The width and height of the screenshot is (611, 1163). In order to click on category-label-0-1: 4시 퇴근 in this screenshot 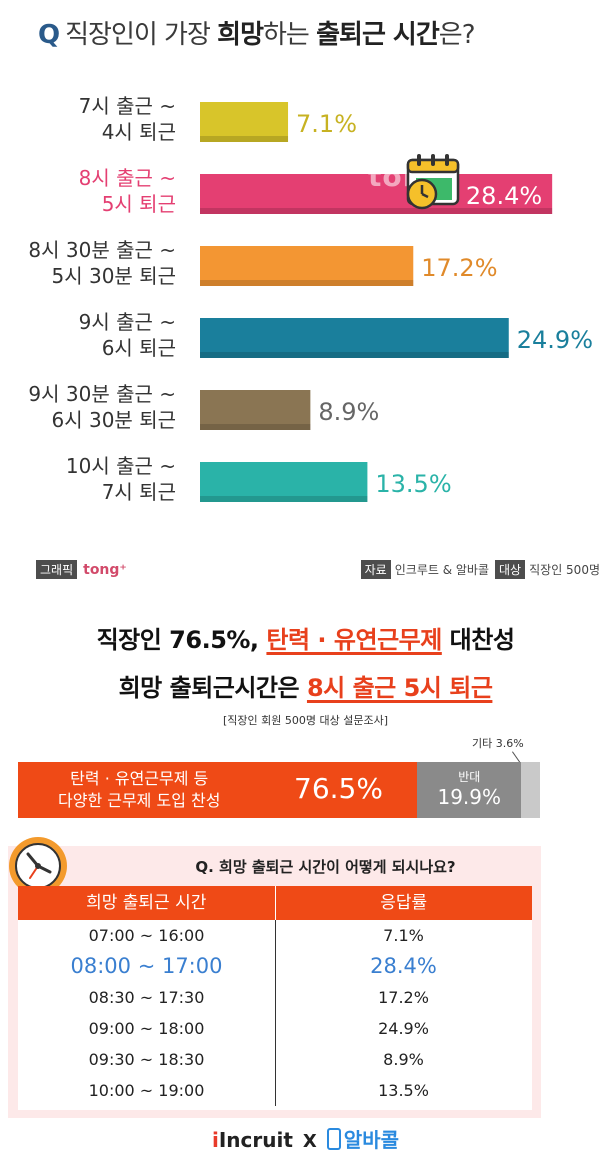, I will do `click(139, 132)`.